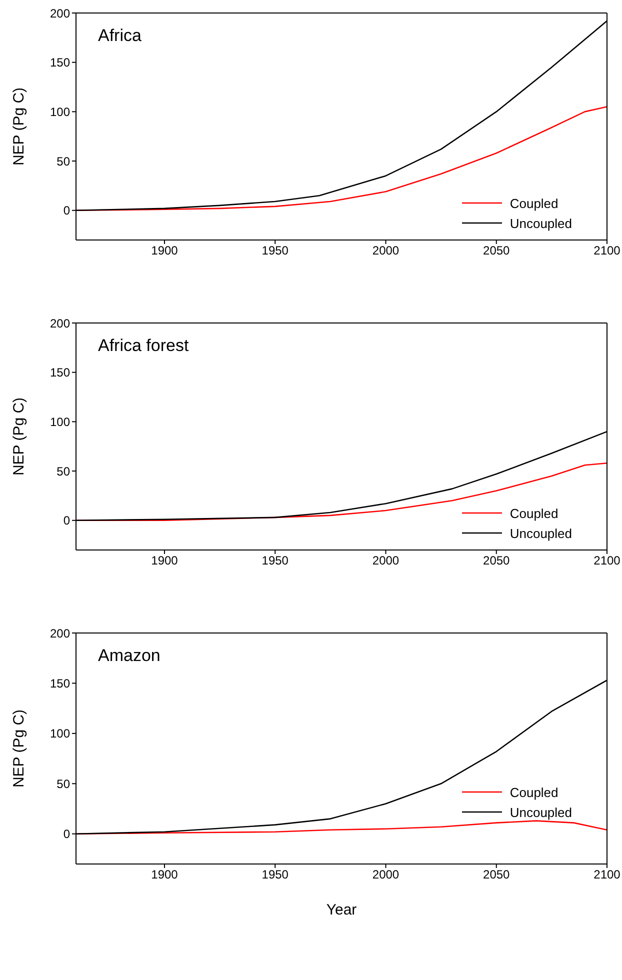 The height and width of the screenshot is (980, 622). What do you see at coordinates (143, 346) in the screenshot?
I see `text: Africa forest` at bounding box center [143, 346].